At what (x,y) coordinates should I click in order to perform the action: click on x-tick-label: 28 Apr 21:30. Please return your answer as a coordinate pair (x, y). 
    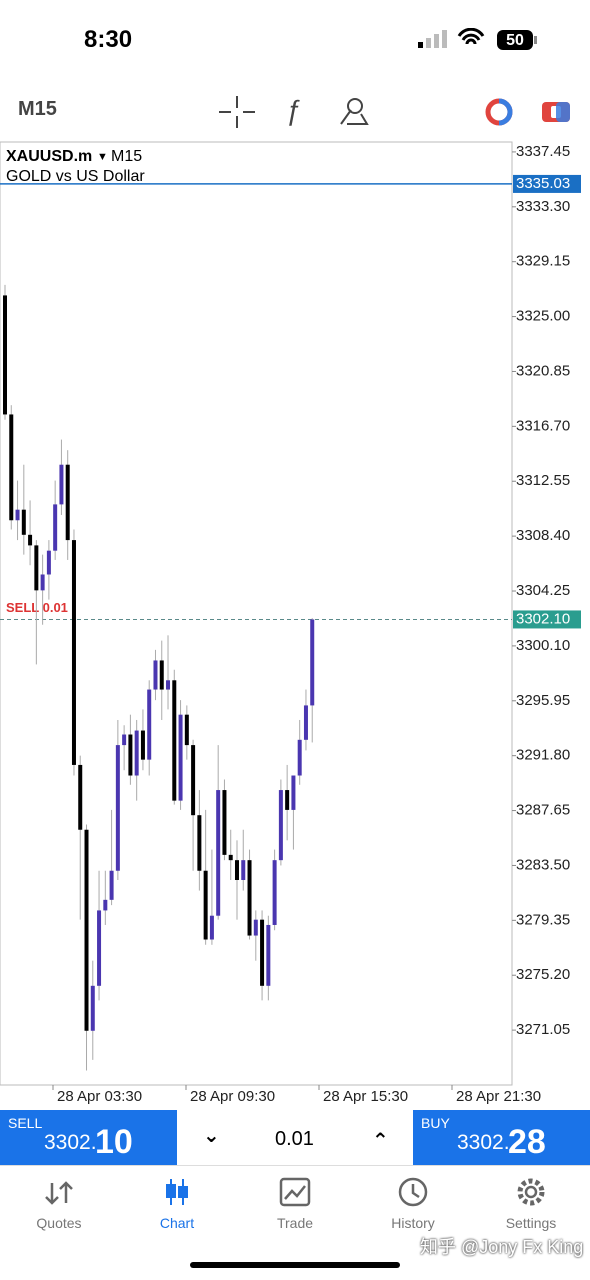
    Looking at the image, I should click on (498, 1096).